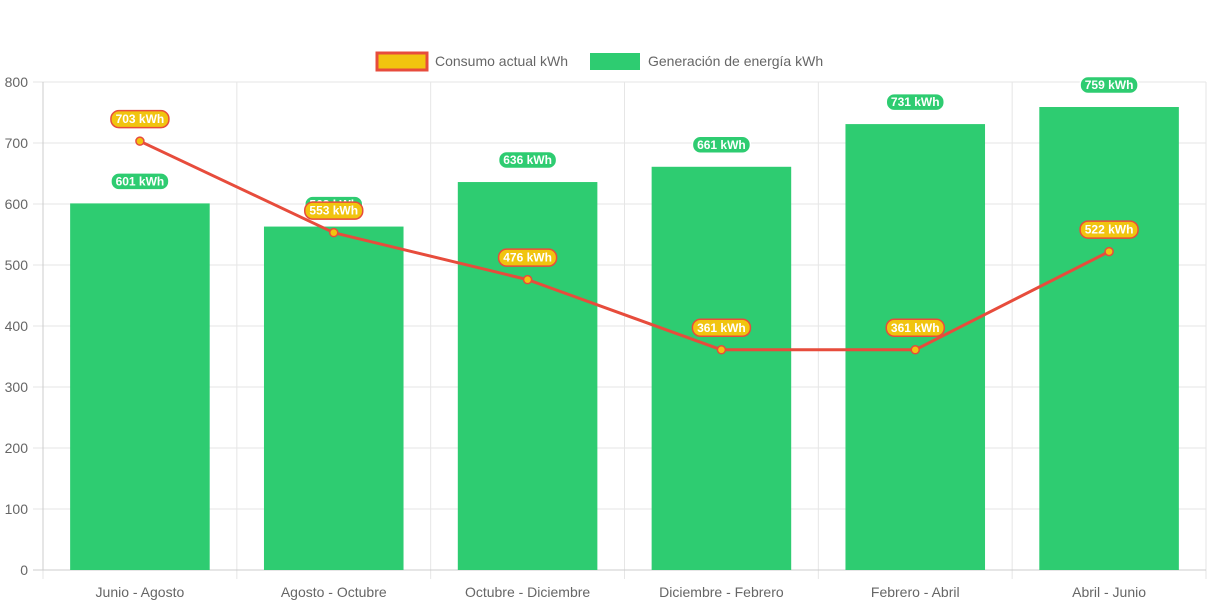 This screenshot has height=606, width=1213. I want to click on y-tick-label: 700, so click(17, 143).